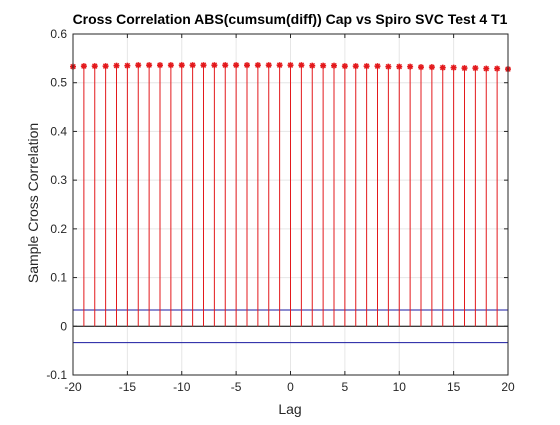 This screenshot has height=425, width=560. I want to click on x-tick-label: 0, so click(290, 387).